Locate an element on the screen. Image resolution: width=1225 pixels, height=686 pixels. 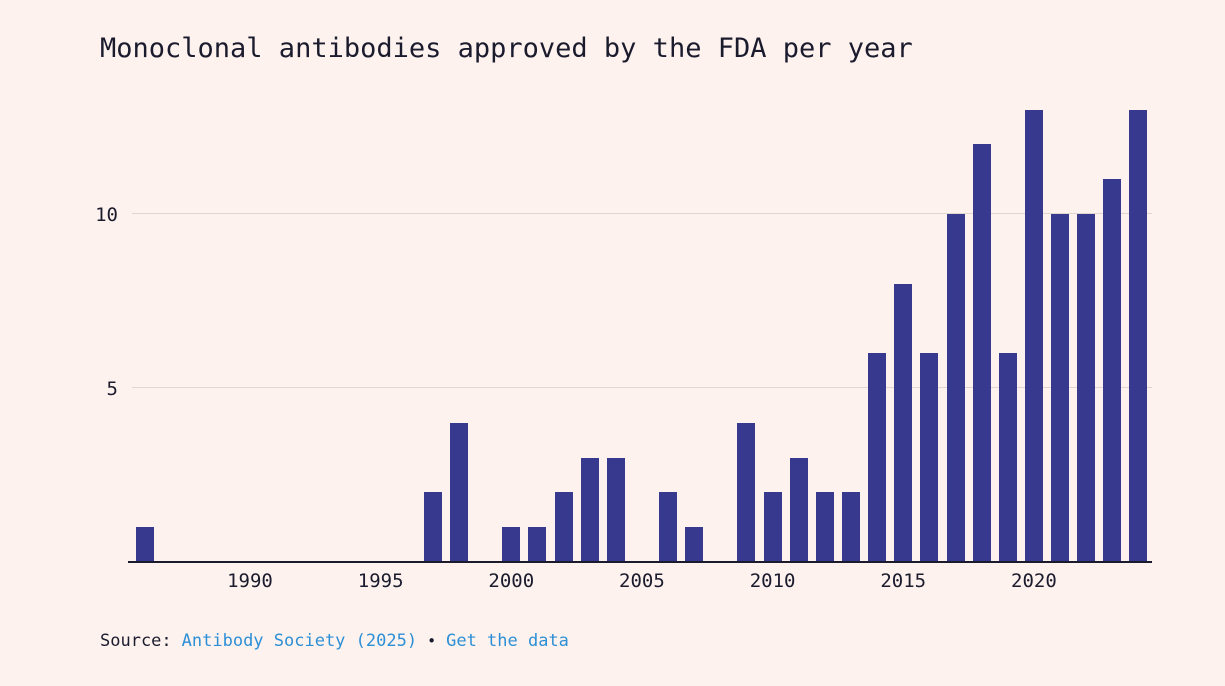
bar-2009 is located at coordinates (746, 492).